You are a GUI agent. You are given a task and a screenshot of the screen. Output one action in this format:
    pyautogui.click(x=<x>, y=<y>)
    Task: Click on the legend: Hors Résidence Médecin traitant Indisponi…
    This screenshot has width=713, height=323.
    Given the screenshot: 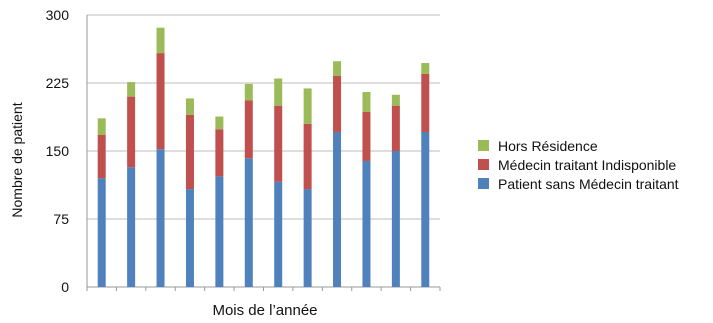 What is the action you would take?
    pyautogui.click(x=595, y=164)
    